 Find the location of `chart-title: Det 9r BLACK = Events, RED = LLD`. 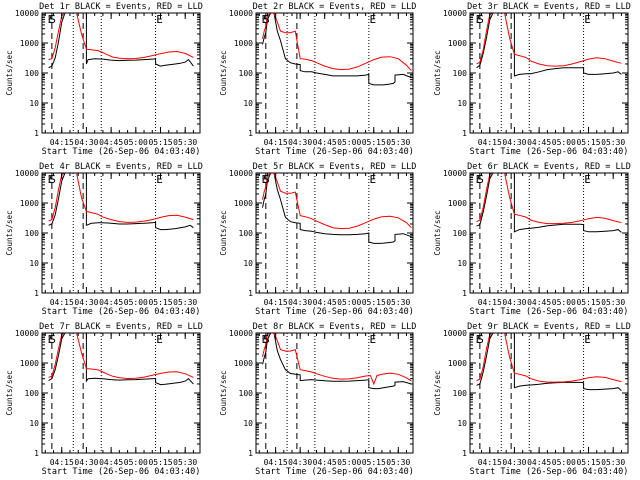

chart-title: Det 9r BLACK = Events, RED = LLD is located at coordinates (549, 327).